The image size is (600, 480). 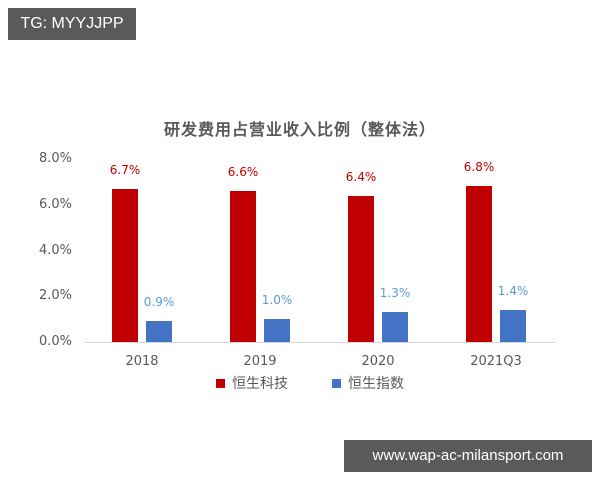 What do you see at coordinates (468, 456) in the screenshot?
I see `site-watermark: www.wap-ac-milansport.com` at bounding box center [468, 456].